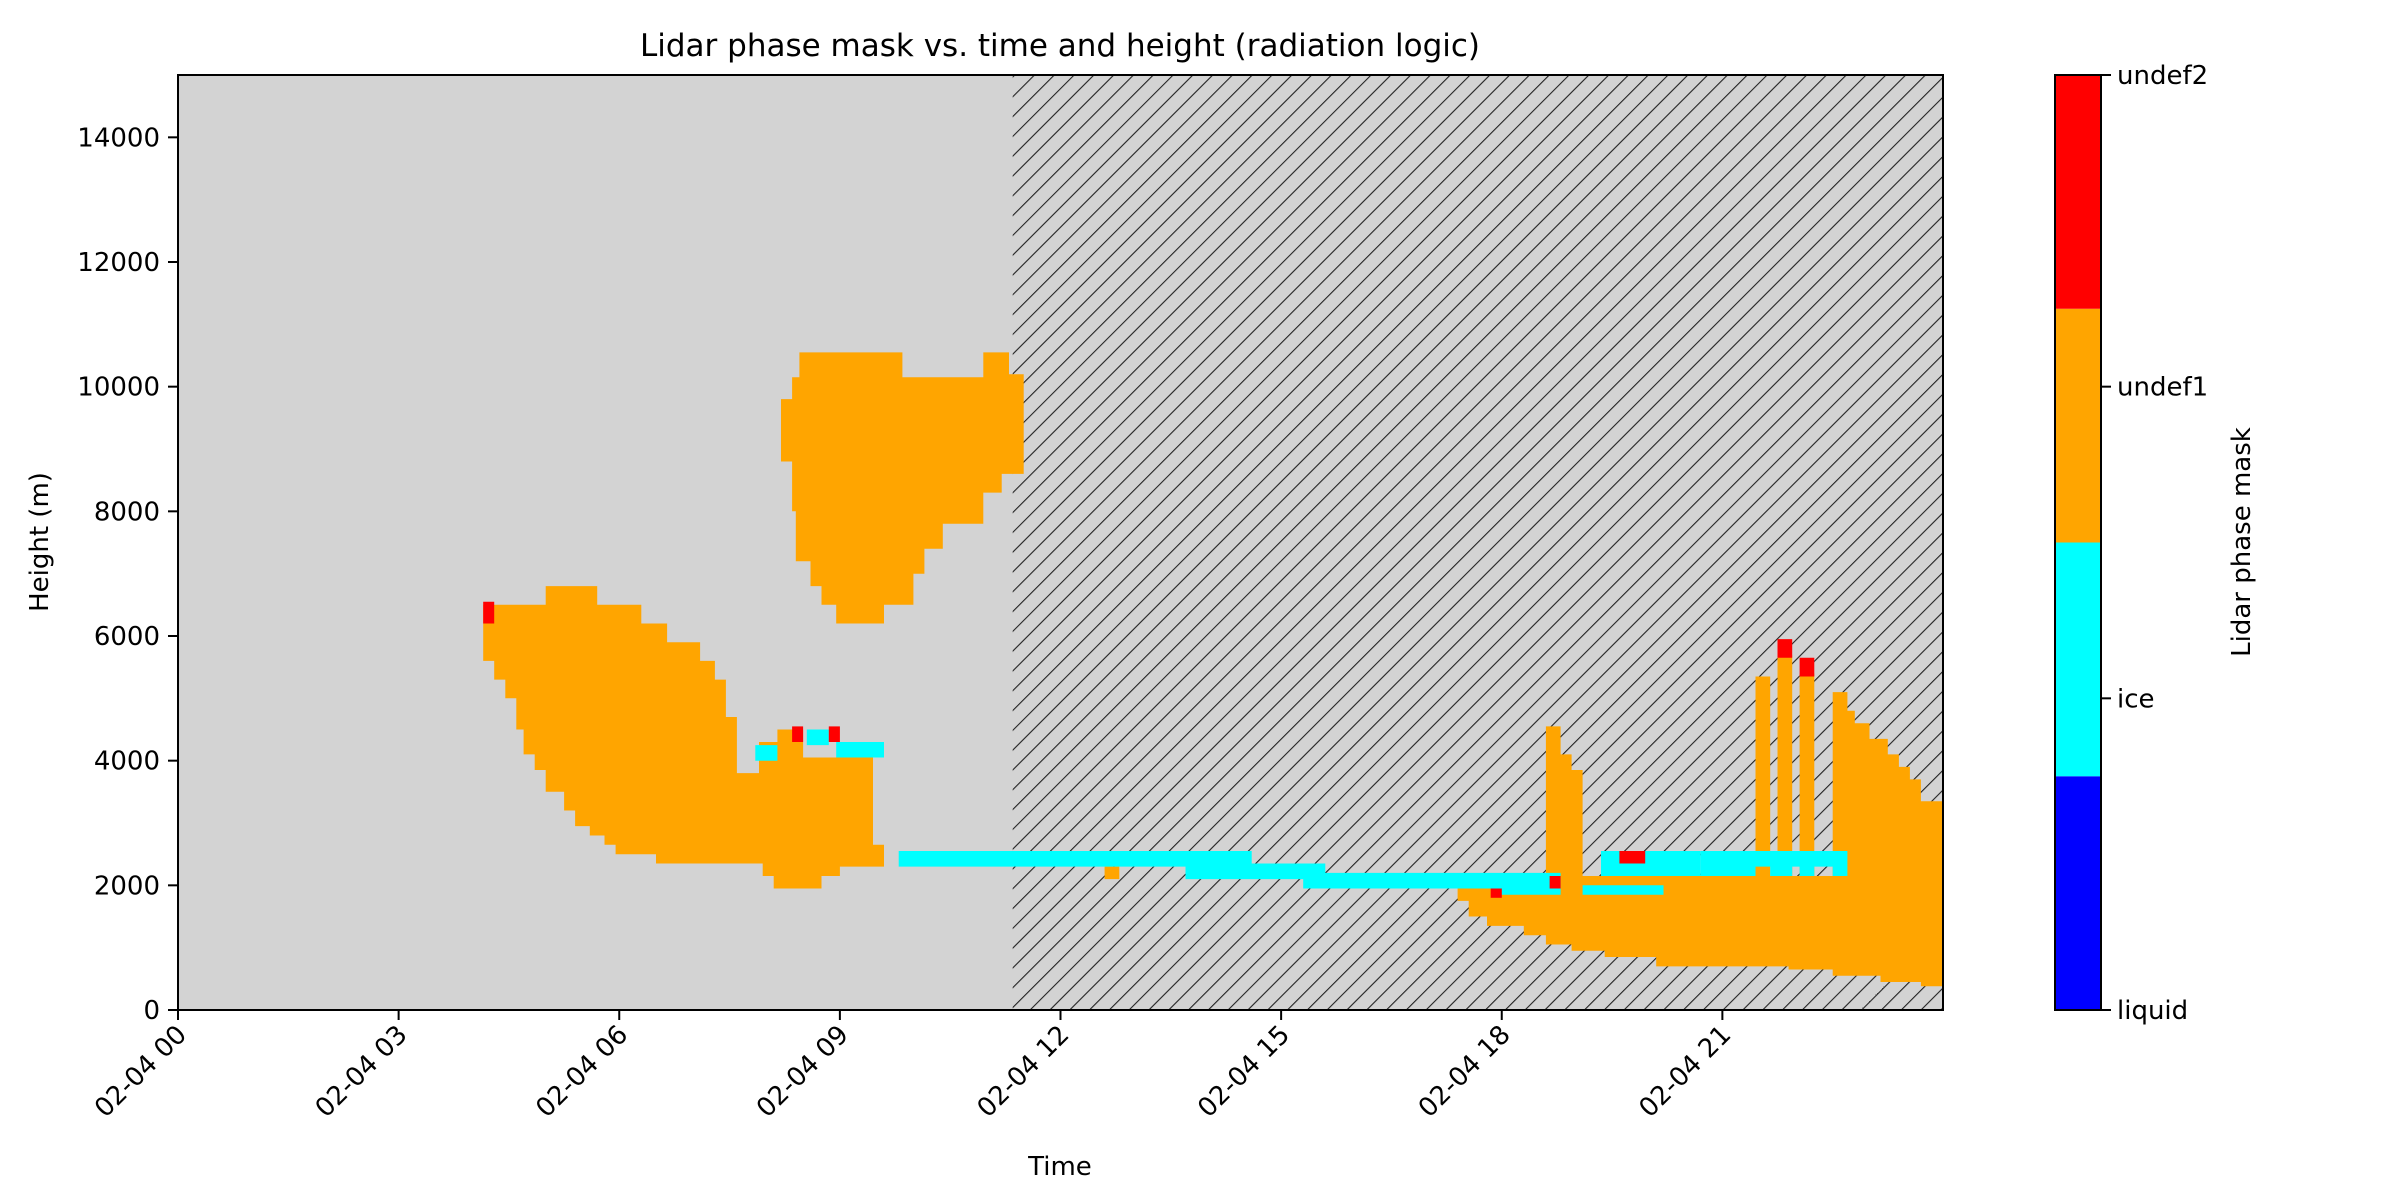 This screenshot has height=1200, width=2400. I want to click on y-tick-label: 10000, so click(118, 388).